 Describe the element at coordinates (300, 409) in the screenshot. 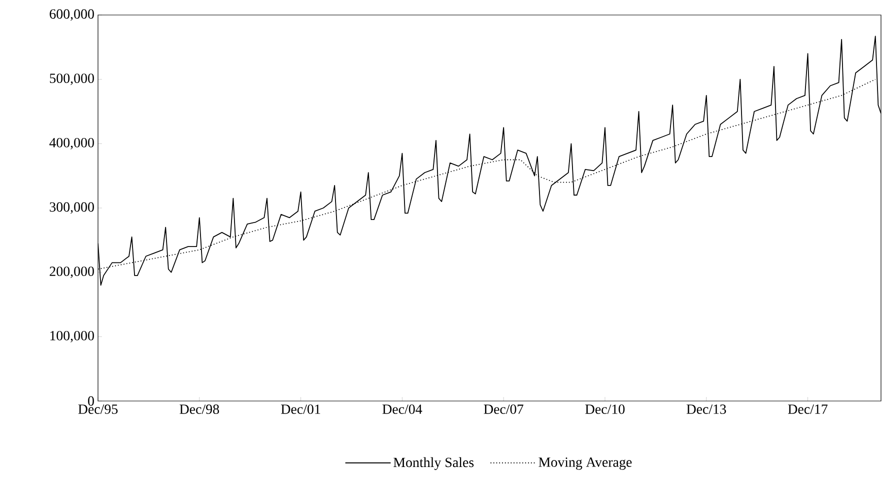

I see `x-tick-label: Dec/01` at that location.